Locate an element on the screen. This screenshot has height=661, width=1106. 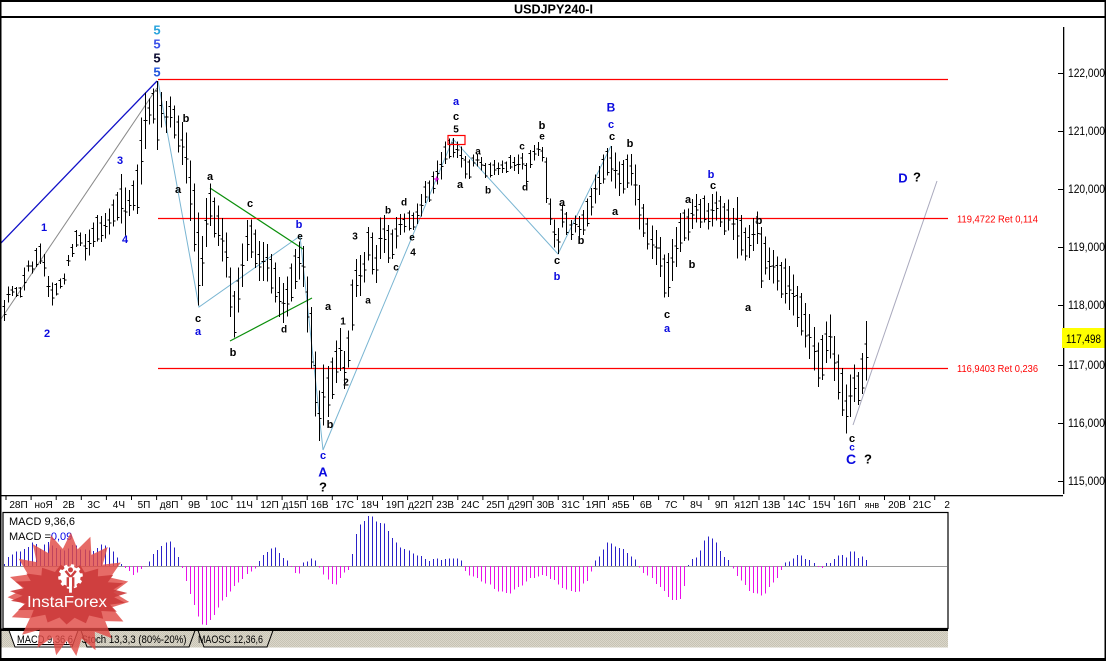
svg-text: 1ЯП is located at coordinates (596, 505).